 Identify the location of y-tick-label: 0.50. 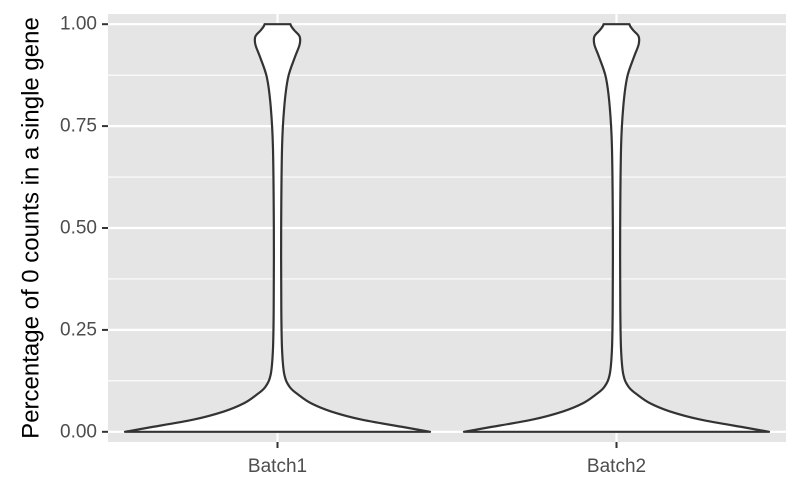
(78, 228).